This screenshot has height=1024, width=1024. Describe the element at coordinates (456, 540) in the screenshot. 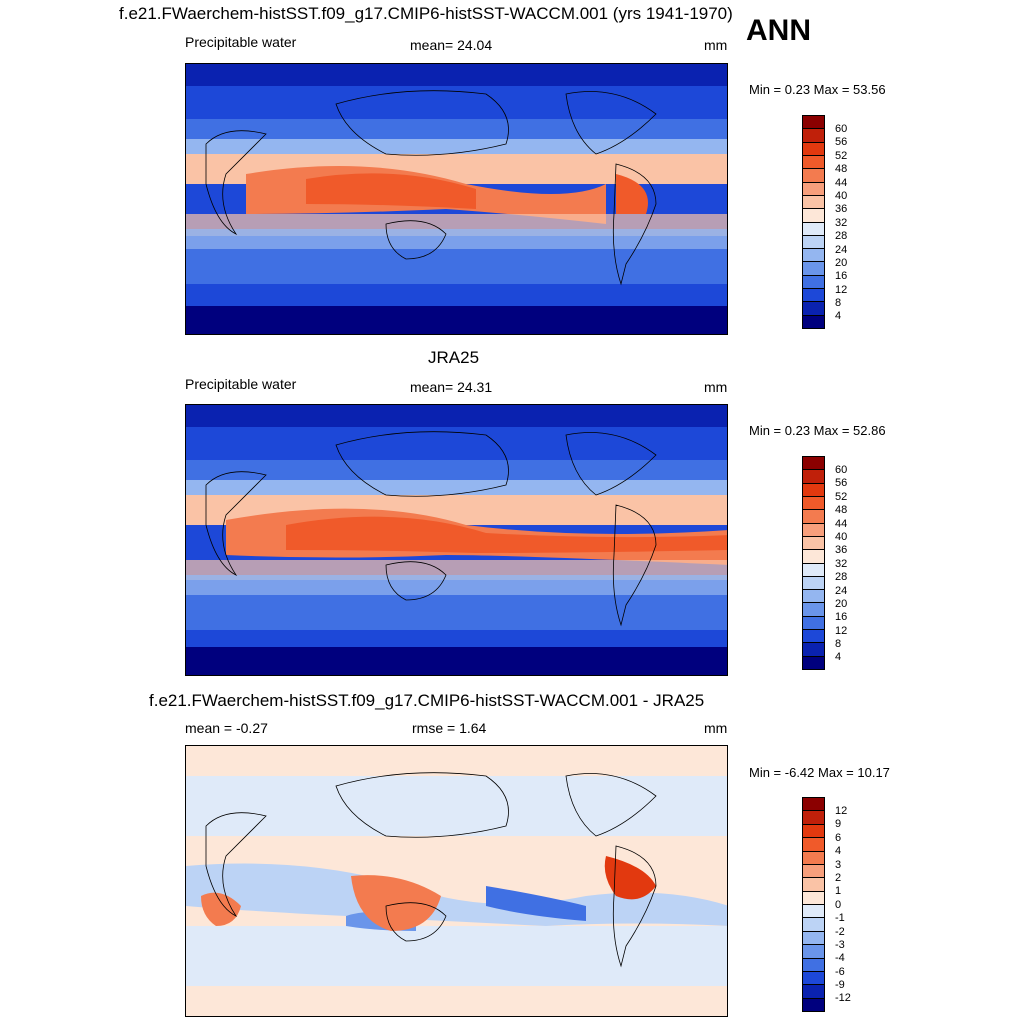

I see `panel2-map-svg` at that location.